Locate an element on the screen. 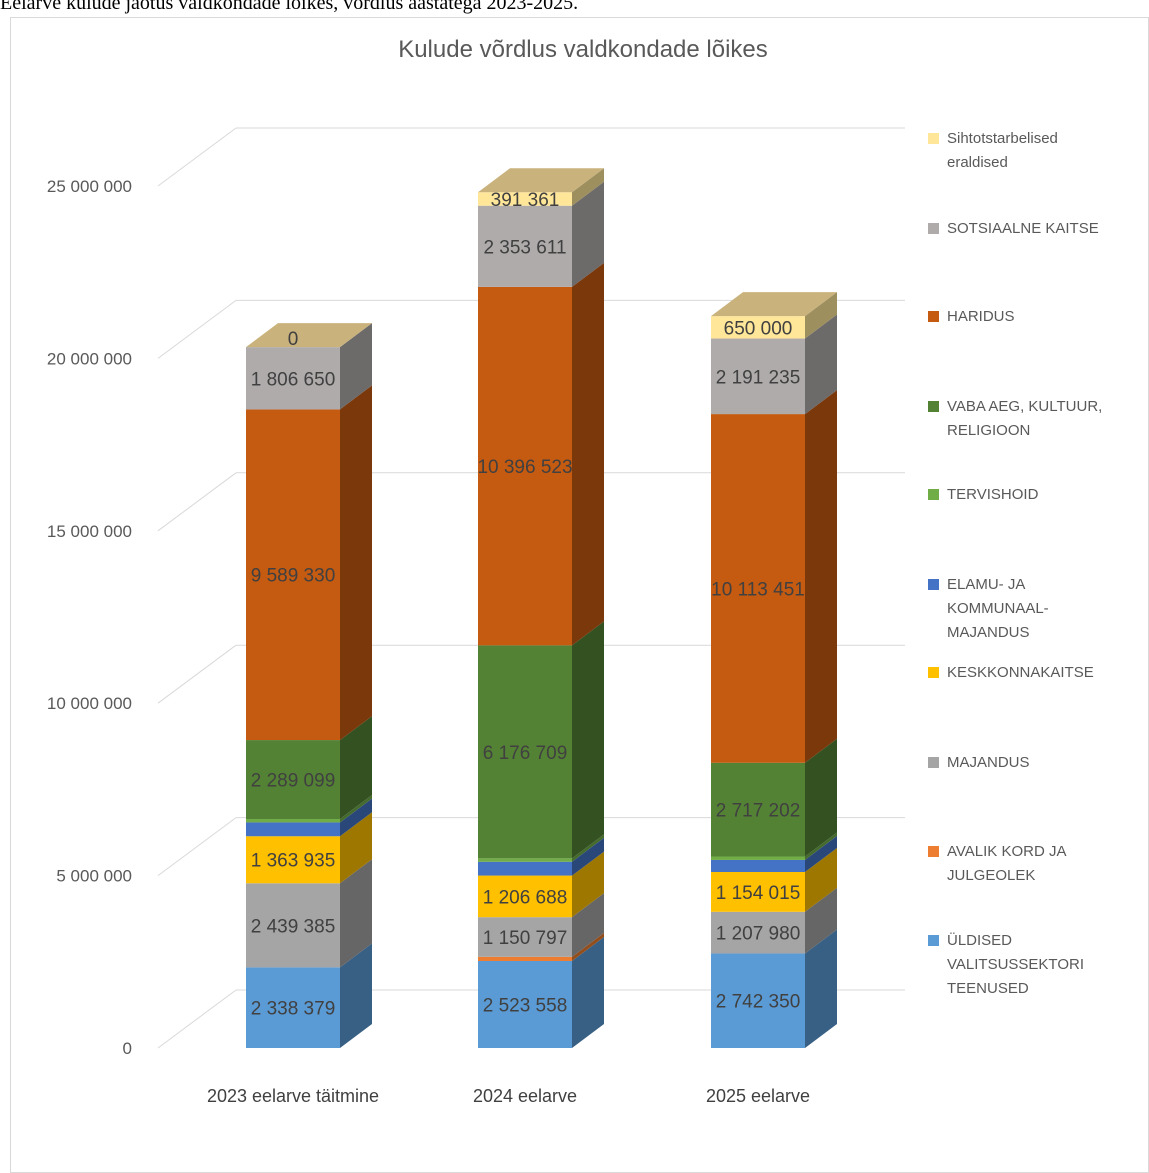 Image resolution: width=1149 pixels, height=1173 pixels. legend-label: SOTSIAALNE KAITSE is located at coordinates (1023, 228).